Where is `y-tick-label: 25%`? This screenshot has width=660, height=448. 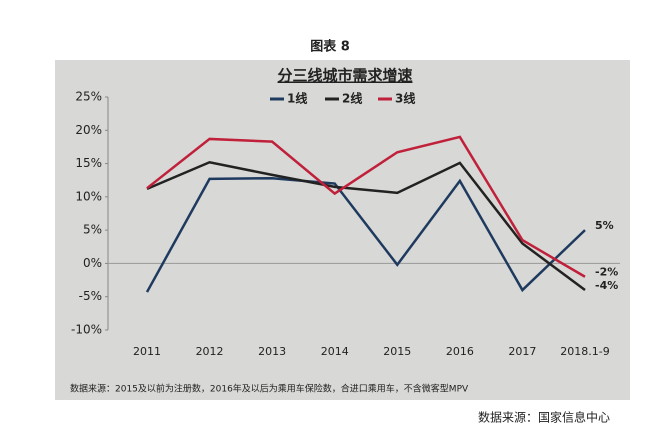 y-tick-label: 25% is located at coordinates (88, 97).